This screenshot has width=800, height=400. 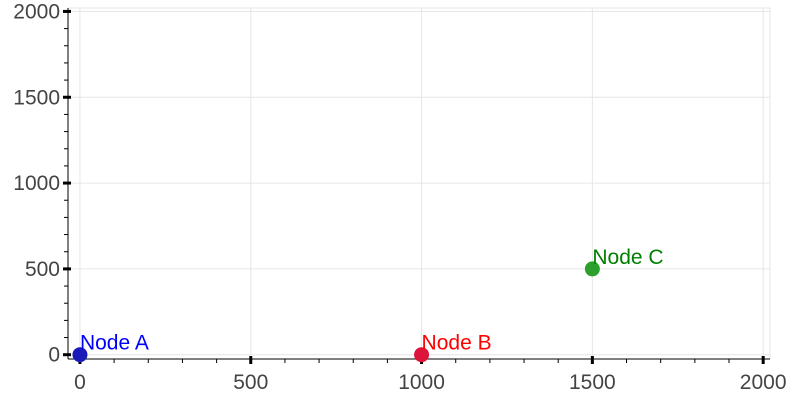 What do you see at coordinates (114, 343) in the screenshot?
I see `data-point-label: Node A` at bounding box center [114, 343].